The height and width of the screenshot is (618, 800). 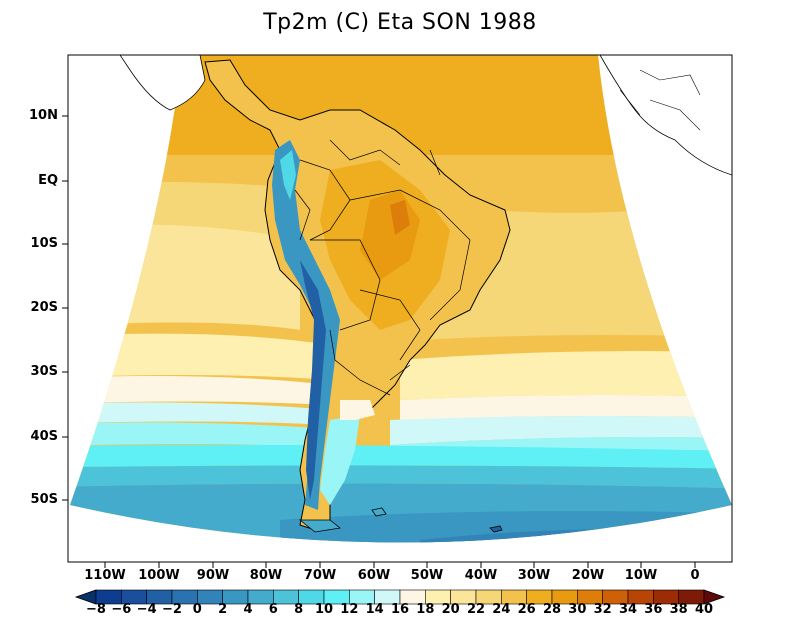 What do you see at coordinates (577, 609) in the screenshot?
I see `colorbar-label: 30` at bounding box center [577, 609].